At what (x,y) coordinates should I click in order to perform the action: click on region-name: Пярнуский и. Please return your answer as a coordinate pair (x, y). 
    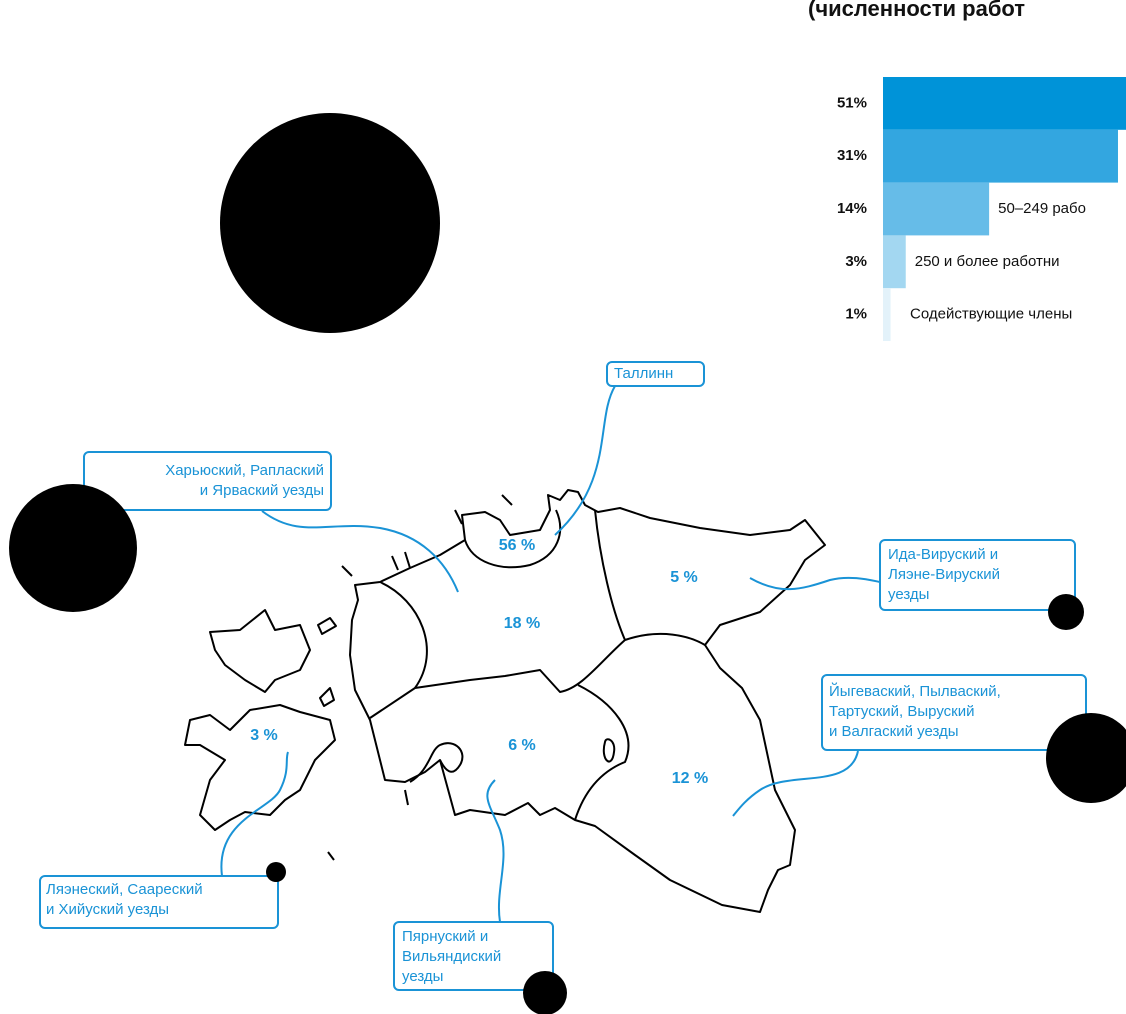
    Looking at the image, I should click on (445, 936).